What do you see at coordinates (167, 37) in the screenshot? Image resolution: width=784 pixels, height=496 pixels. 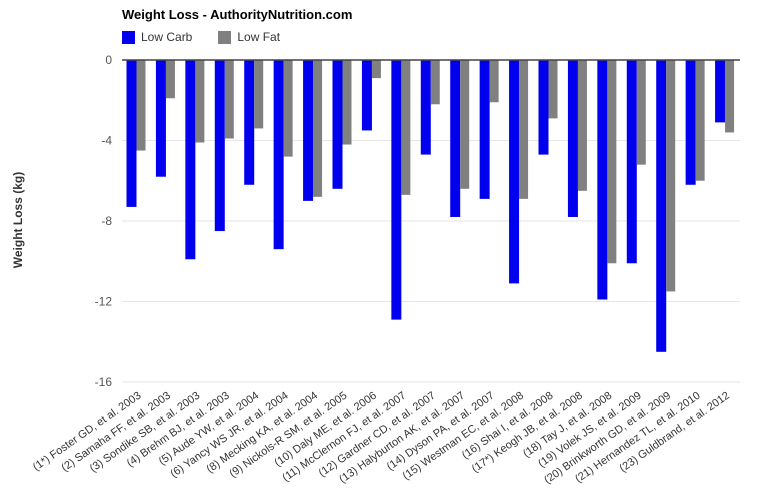 I see `legend-label-low-carb: Low Carb` at bounding box center [167, 37].